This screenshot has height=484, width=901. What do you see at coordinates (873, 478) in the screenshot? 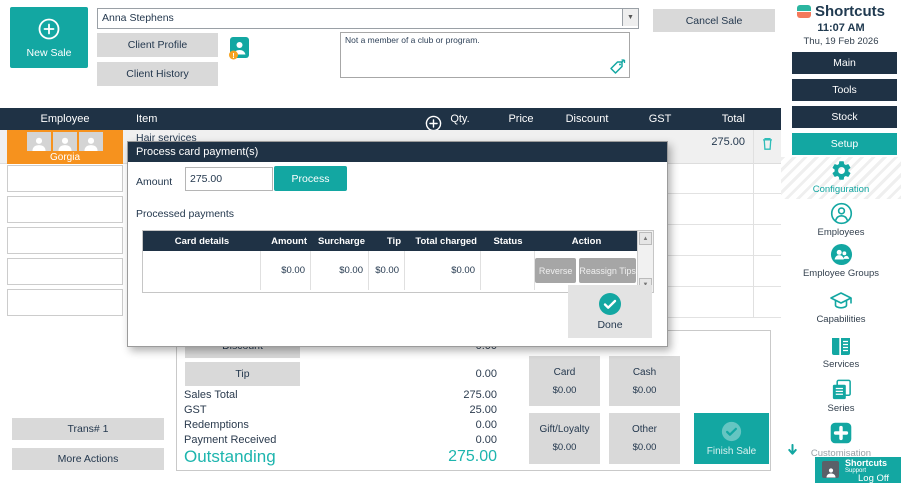
I see `log-off-button: Log Off` at bounding box center [873, 478].